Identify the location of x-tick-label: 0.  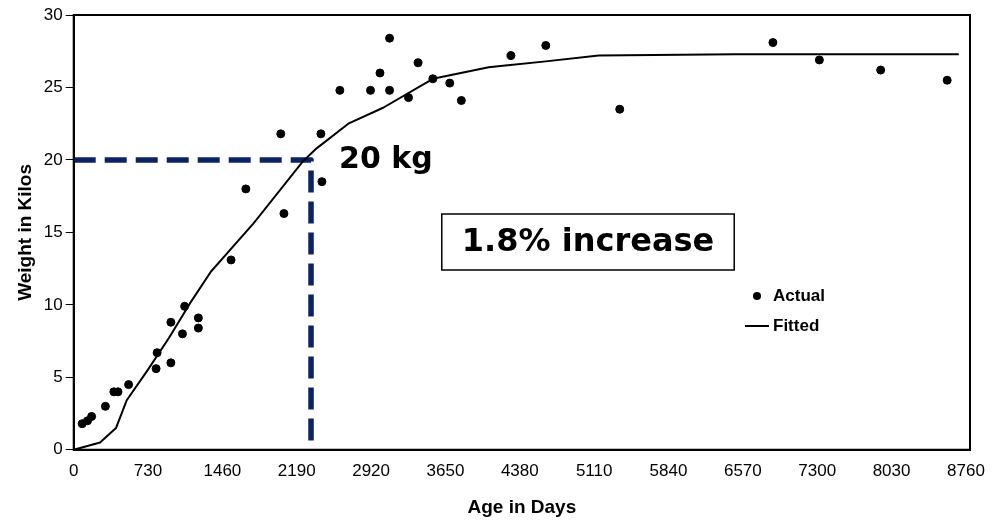
(73, 470).